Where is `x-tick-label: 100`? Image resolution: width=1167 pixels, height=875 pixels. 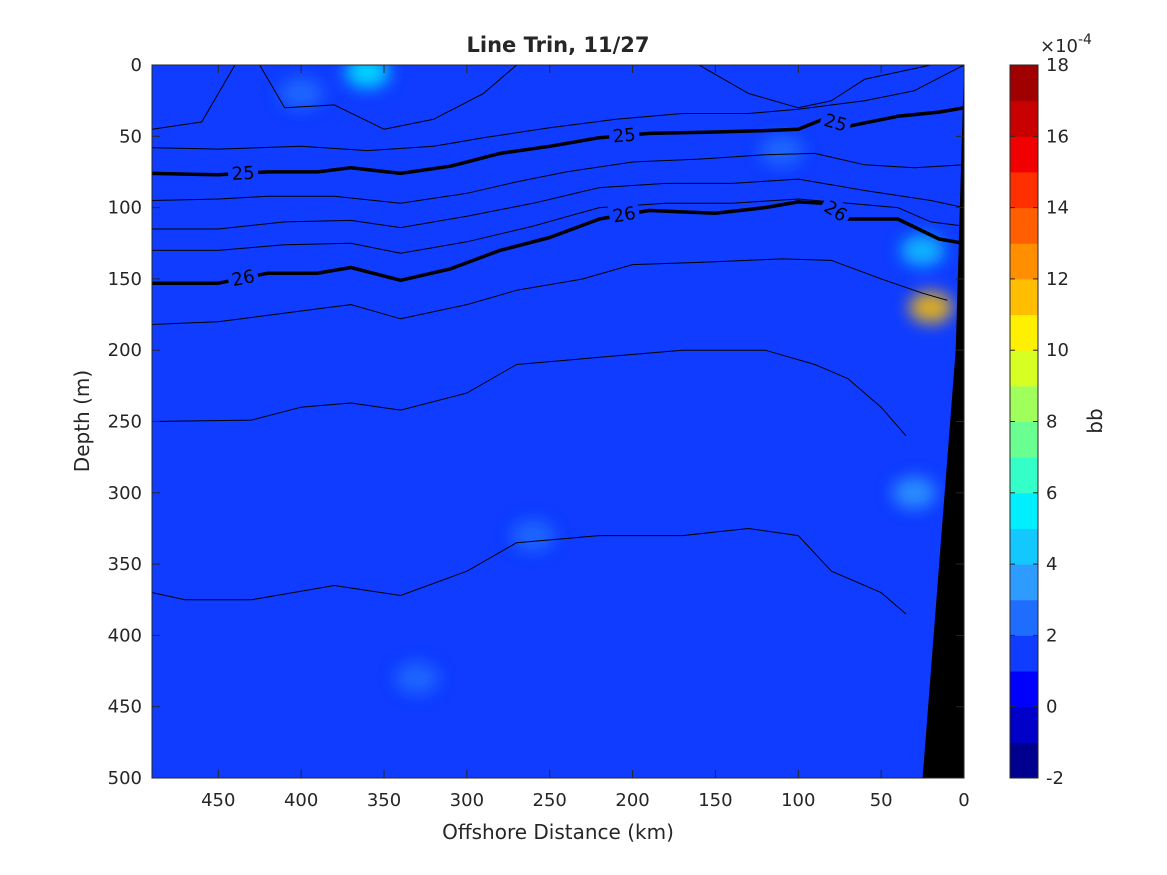
x-tick-label: 100 is located at coordinates (798, 800).